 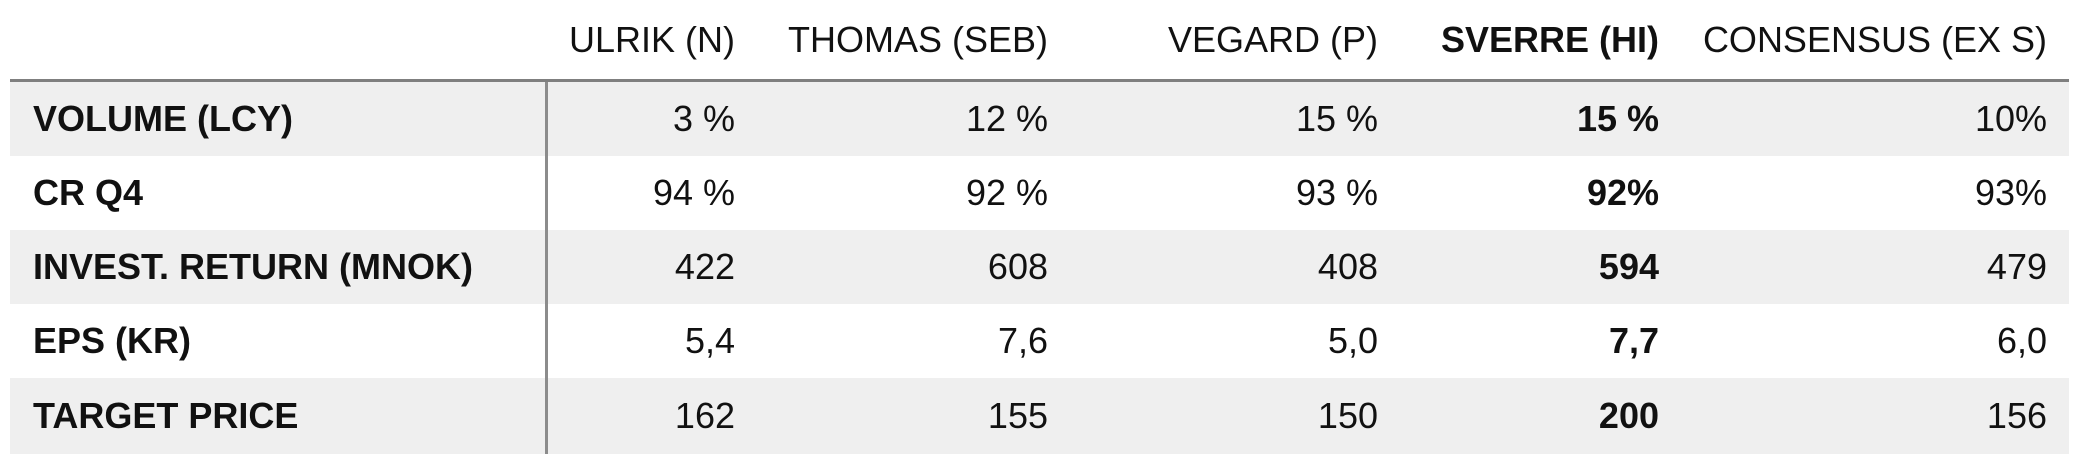 I want to click on table-cell: 93 %, so click(x=1235, y=193).